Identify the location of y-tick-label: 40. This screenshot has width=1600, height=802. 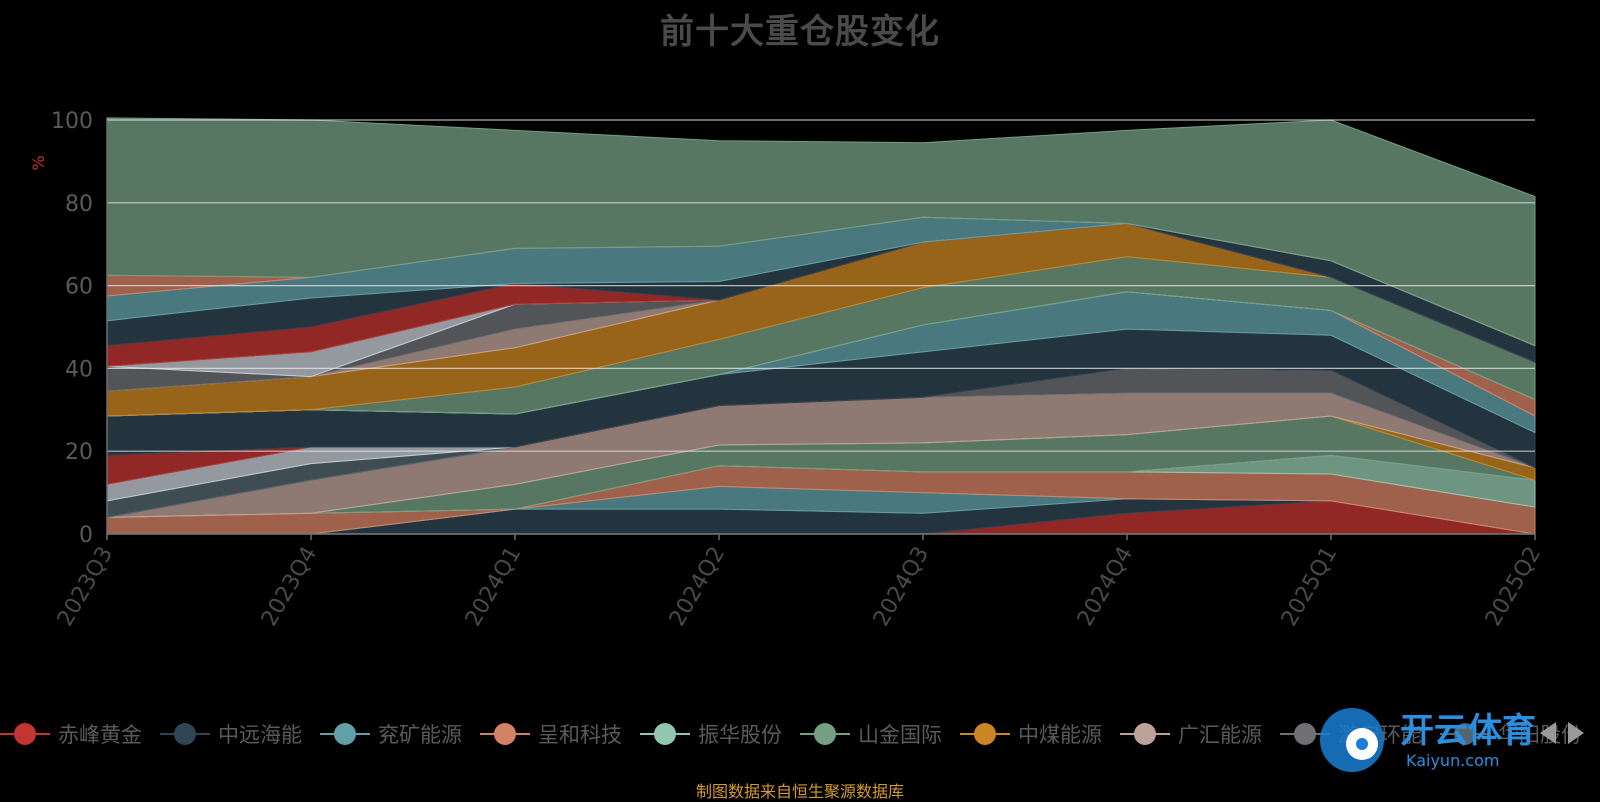
(79, 369).